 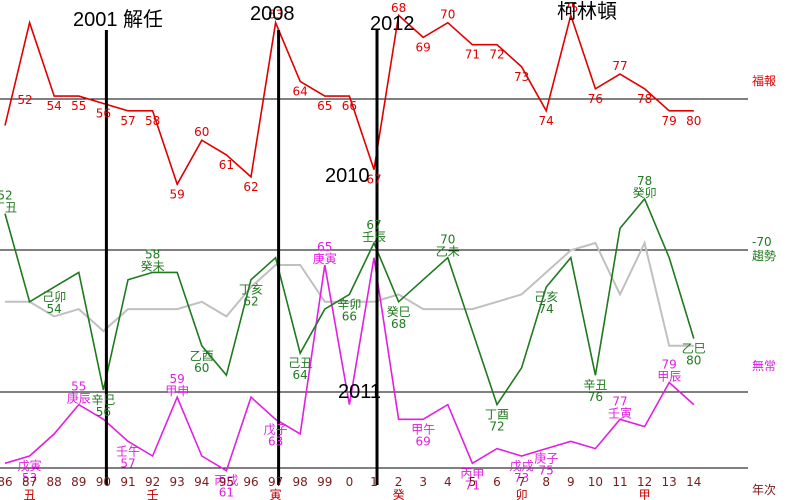 What do you see at coordinates (347, 176) in the screenshot?
I see `annotation-3: 2010` at bounding box center [347, 176].